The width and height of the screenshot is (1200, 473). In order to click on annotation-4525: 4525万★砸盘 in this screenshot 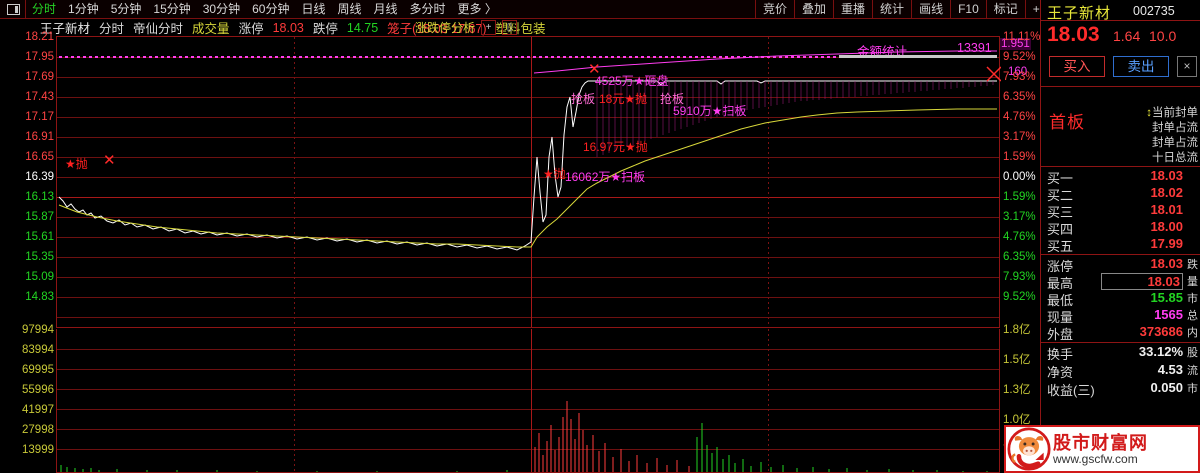, I will do `click(632, 81)`.